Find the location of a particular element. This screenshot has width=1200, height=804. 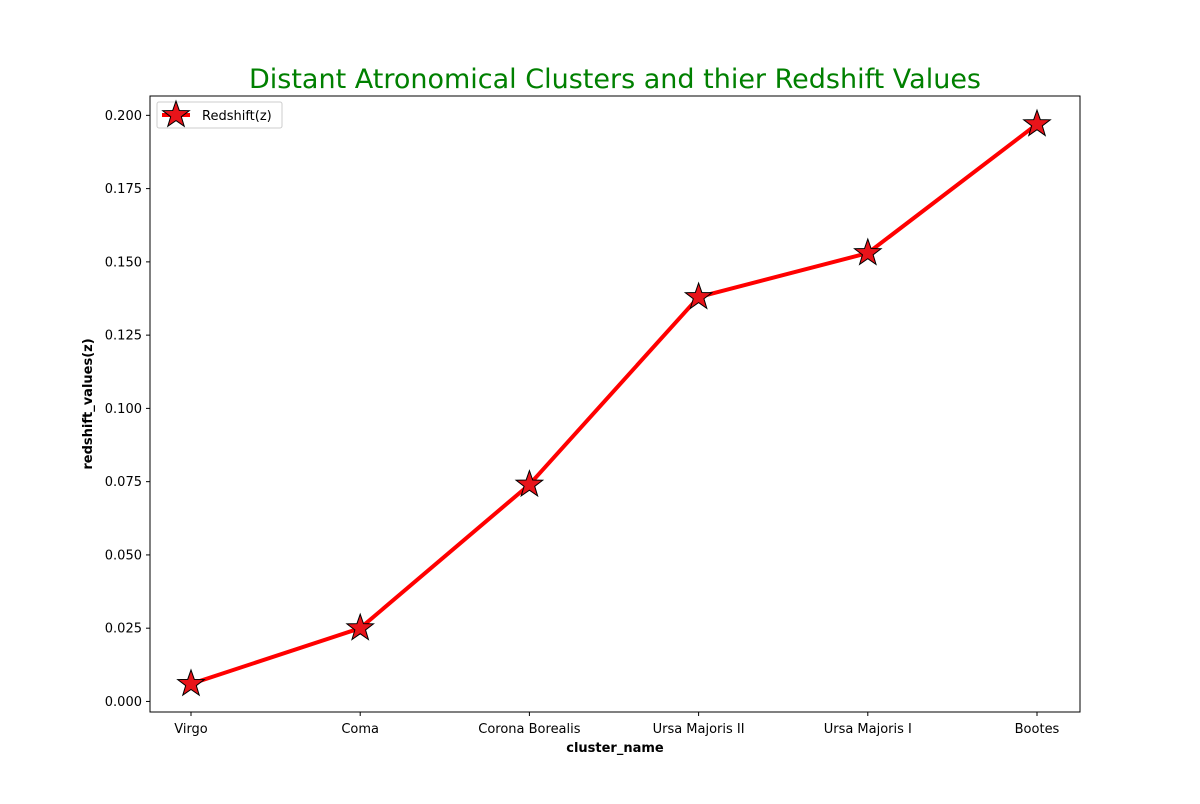

x-tick-label: Coma is located at coordinates (360, 729).